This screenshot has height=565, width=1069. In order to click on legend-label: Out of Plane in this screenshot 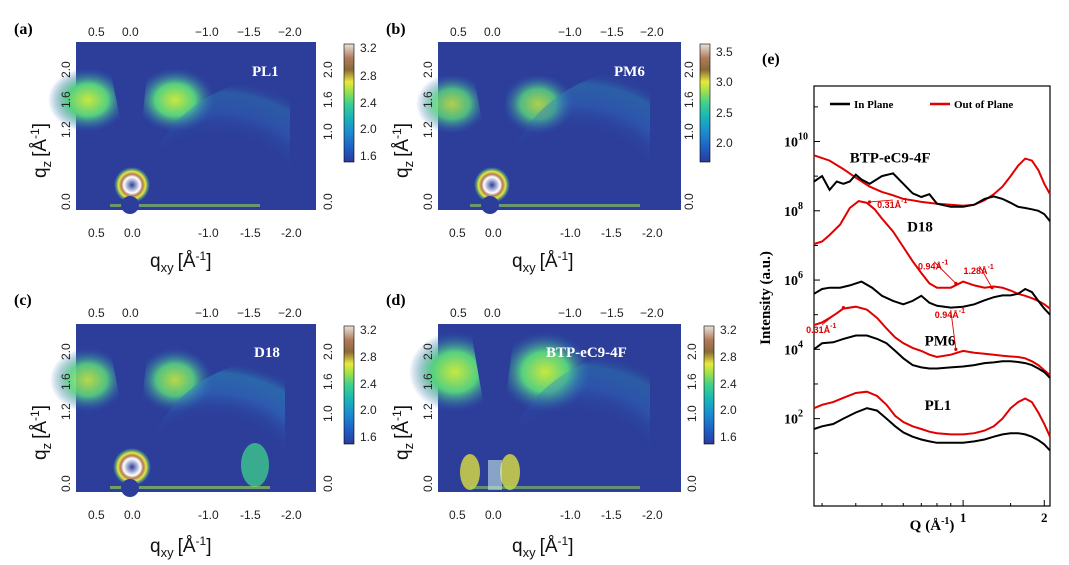, I will do `click(983, 105)`.